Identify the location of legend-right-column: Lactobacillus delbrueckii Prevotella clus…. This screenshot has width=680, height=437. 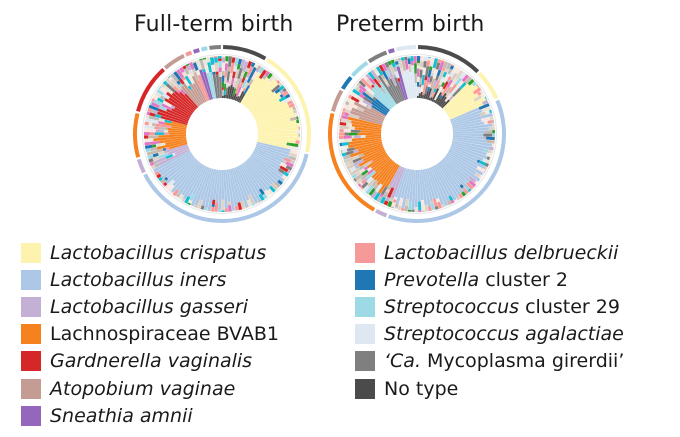
(489, 320).